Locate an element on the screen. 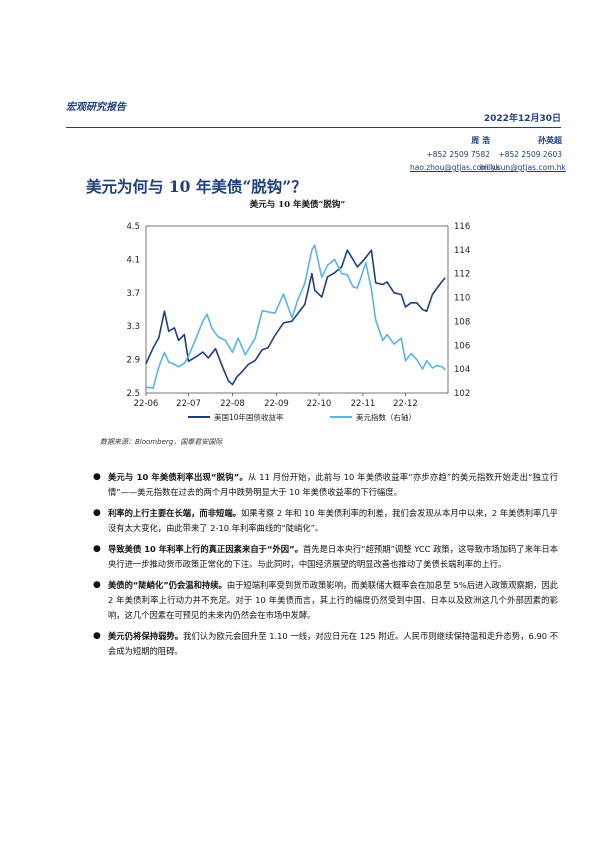 This screenshot has height=842, width=595. x-tick-label: 22-12 is located at coordinates (405, 404).